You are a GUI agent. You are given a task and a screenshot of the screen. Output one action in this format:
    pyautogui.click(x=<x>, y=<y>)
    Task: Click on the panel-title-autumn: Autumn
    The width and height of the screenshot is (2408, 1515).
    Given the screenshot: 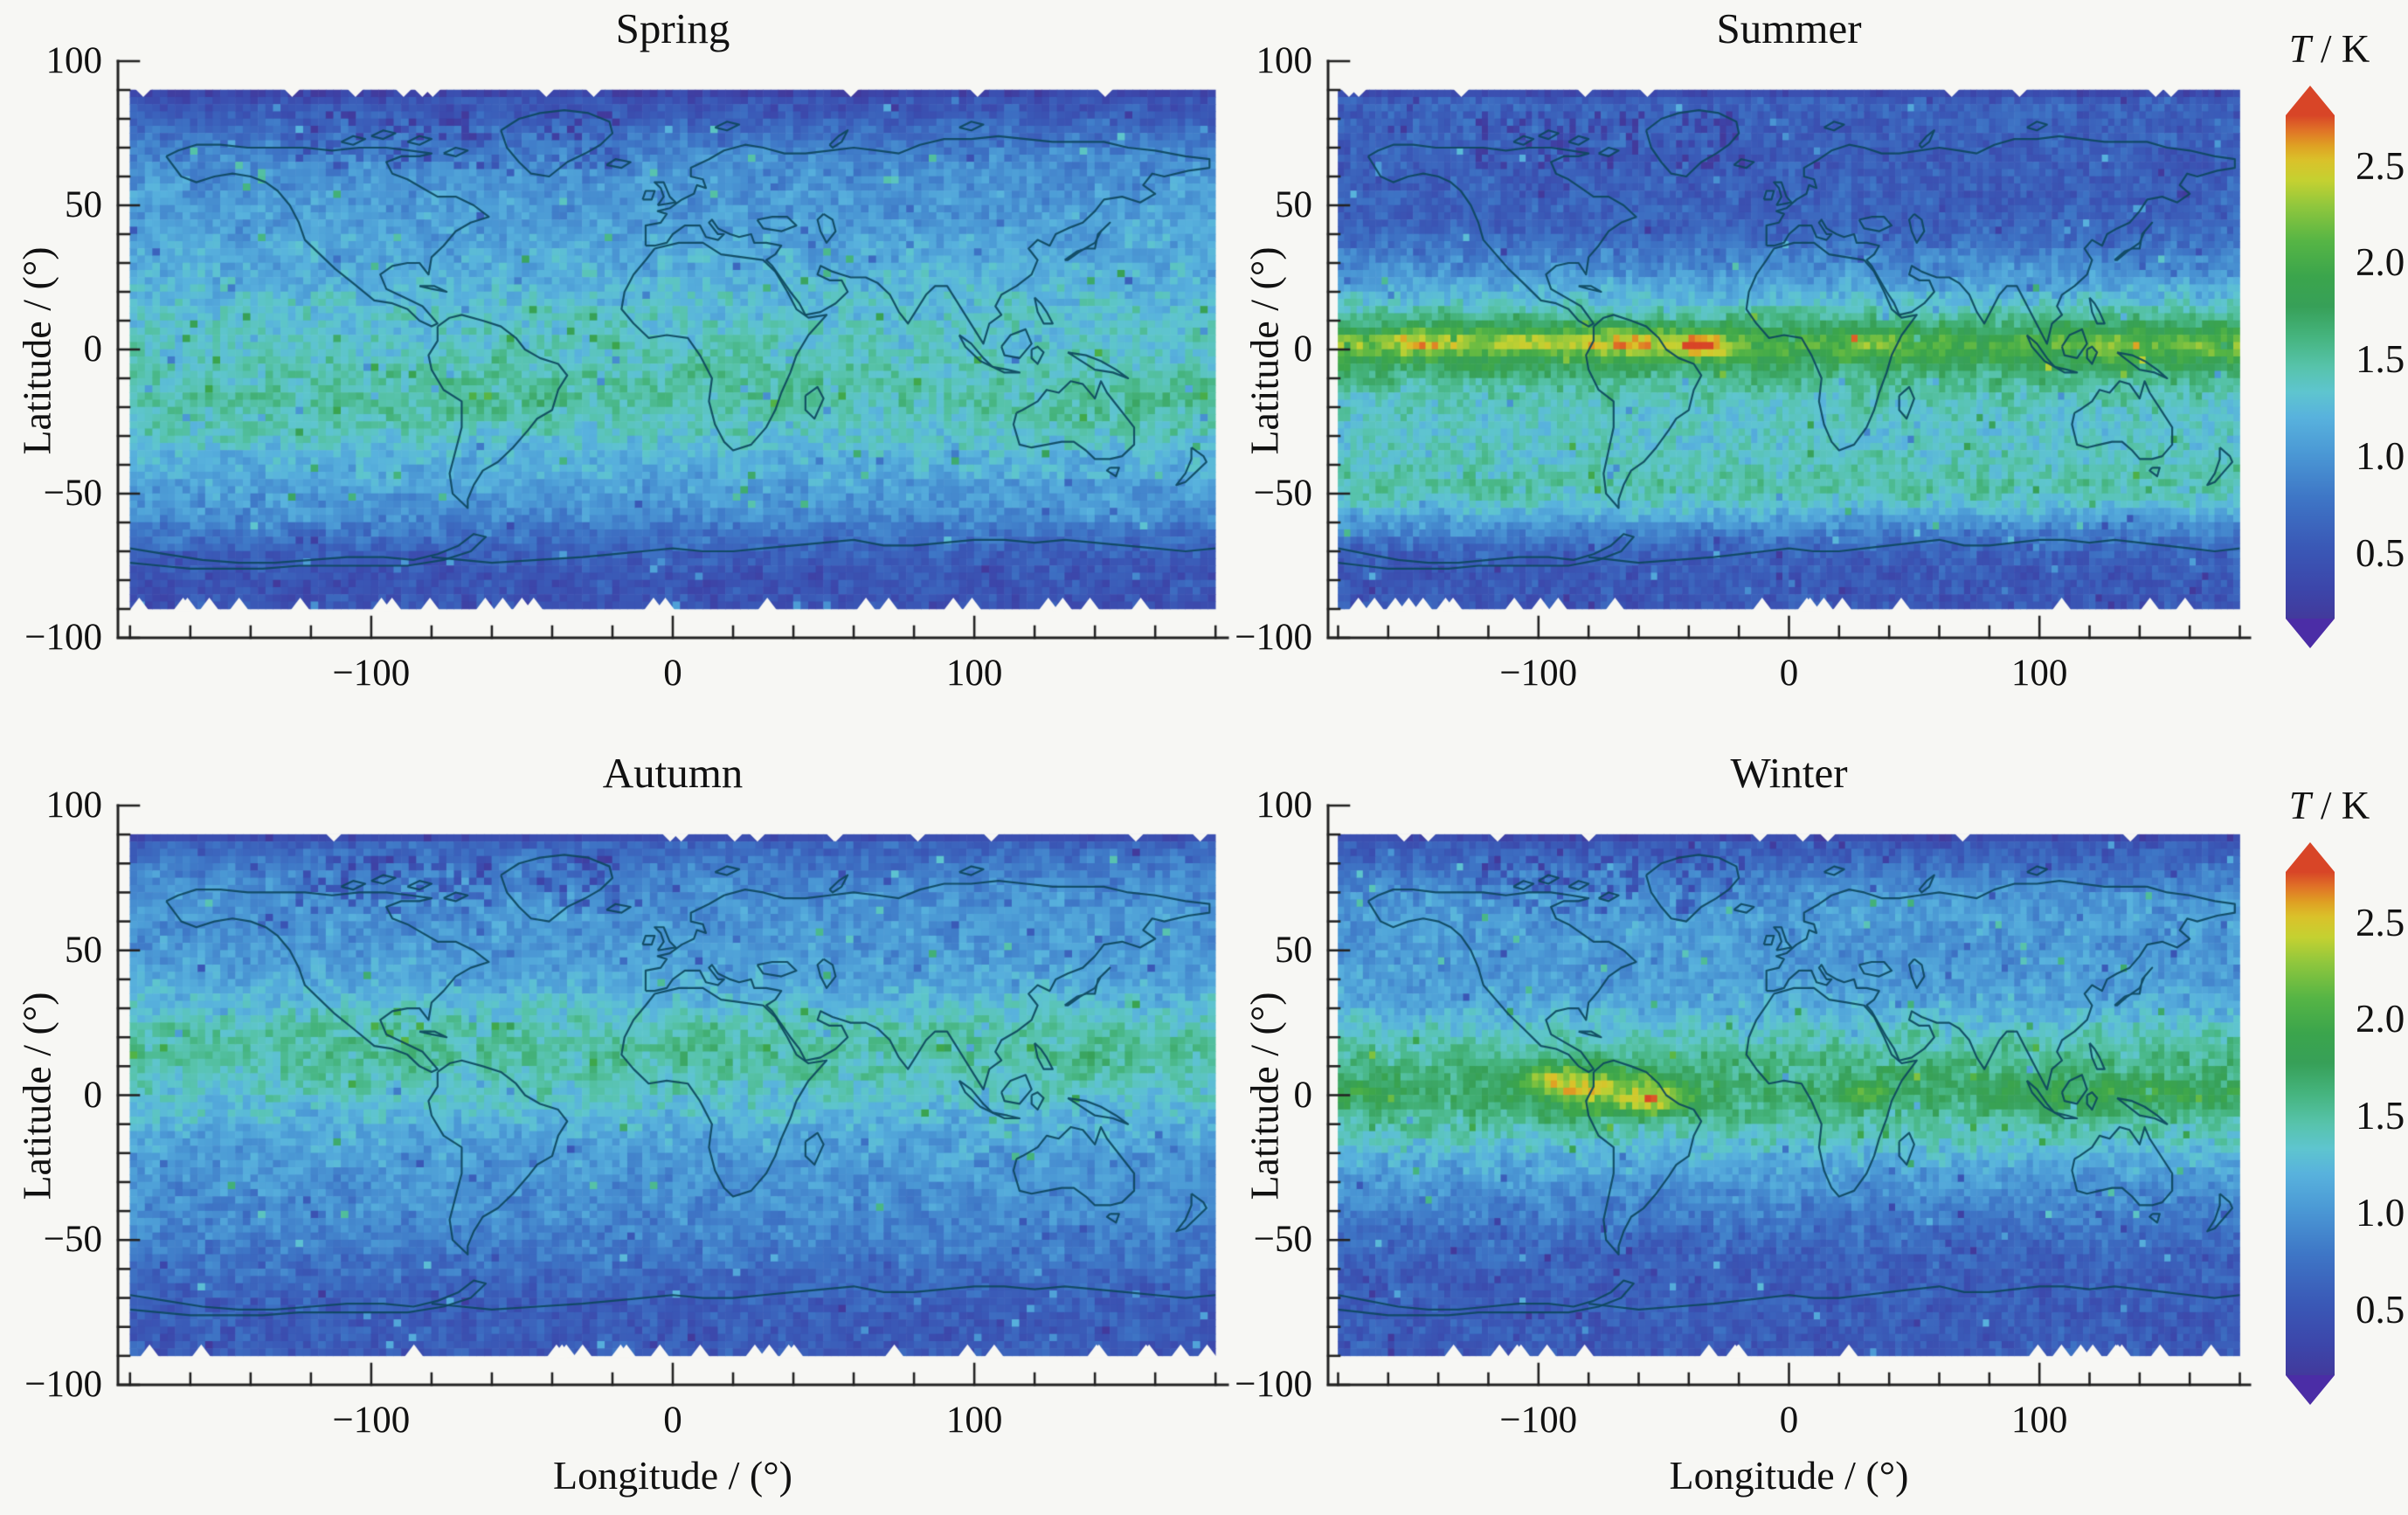 What is the action you would take?
    pyautogui.click(x=673, y=773)
    